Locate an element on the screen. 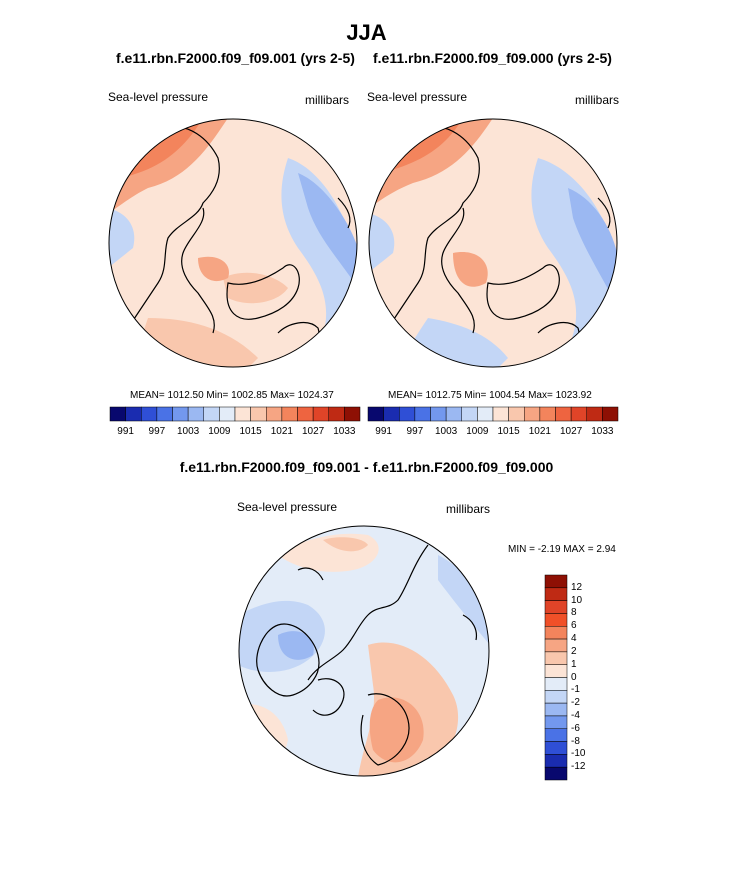 This screenshot has height=882, width=733. colorbar-tick-label: 1033 is located at coordinates (602, 431).